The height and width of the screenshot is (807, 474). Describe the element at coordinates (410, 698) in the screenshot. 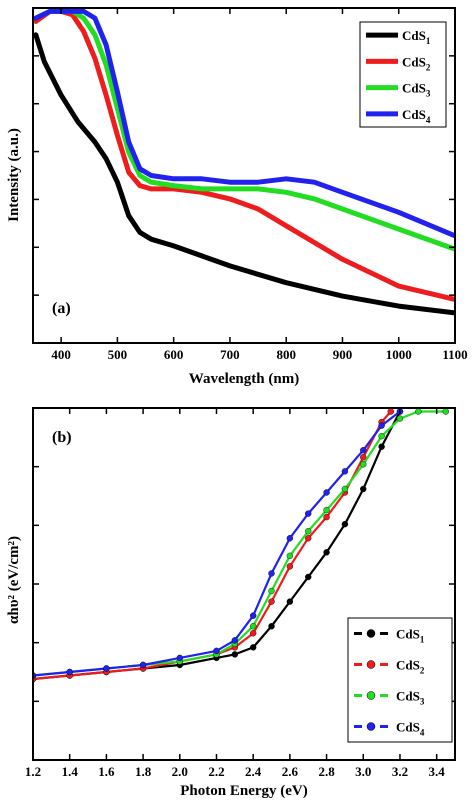

I see `chart-b-legend-label-3: CdS3` at that location.